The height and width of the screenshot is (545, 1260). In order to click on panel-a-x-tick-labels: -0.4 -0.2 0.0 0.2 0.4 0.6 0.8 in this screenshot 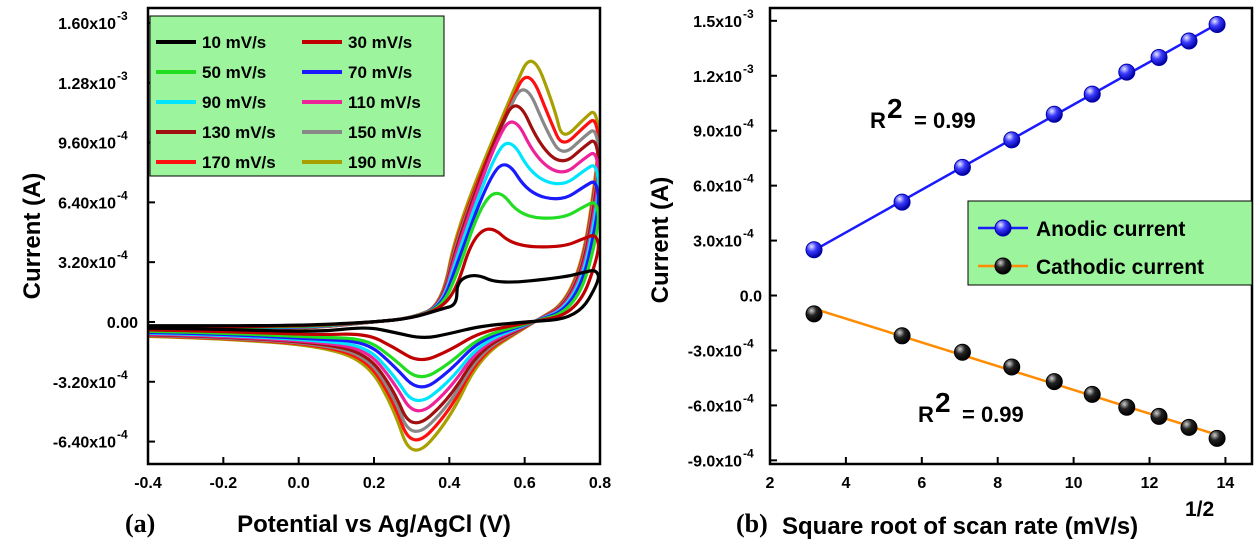, I will do `click(372, 483)`.